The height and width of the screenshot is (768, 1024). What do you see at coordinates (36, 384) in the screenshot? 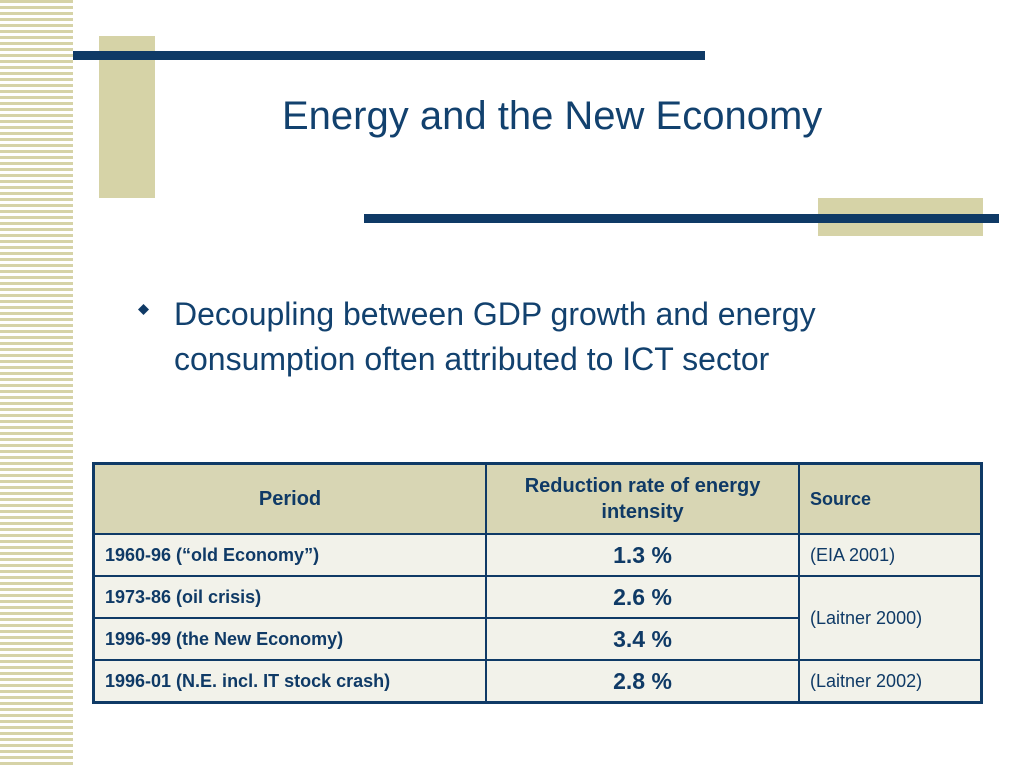
I see `decorative-stripes` at bounding box center [36, 384].